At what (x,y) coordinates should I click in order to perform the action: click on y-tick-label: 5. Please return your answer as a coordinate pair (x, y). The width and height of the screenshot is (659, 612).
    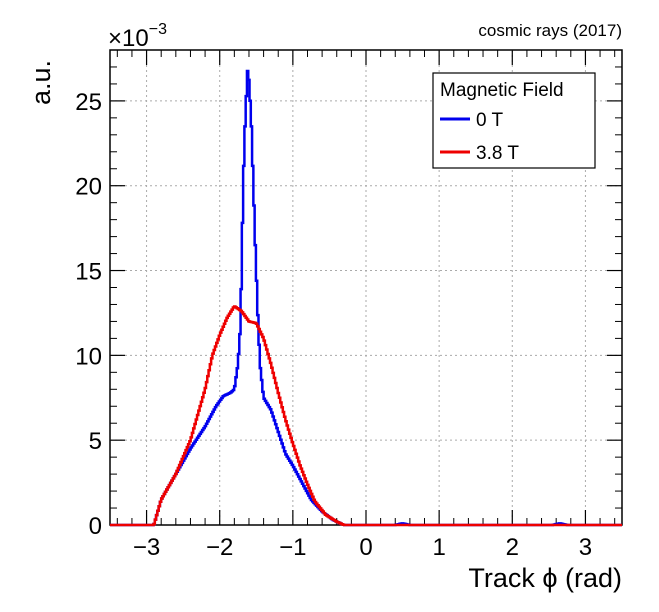
    Looking at the image, I should click on (95, 441).